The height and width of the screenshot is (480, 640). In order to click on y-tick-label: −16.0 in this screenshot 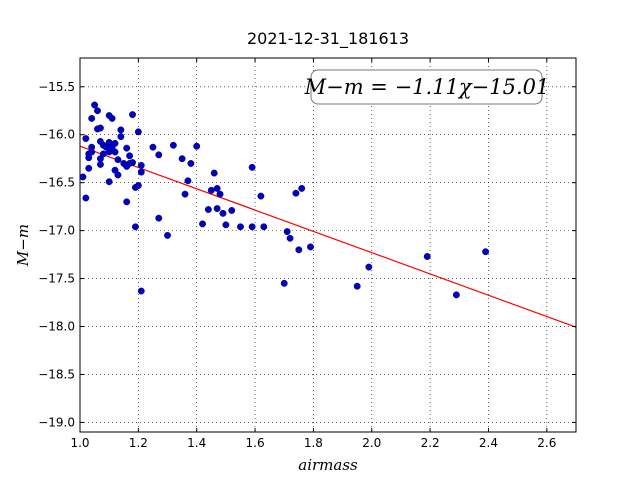, I will do `click(56, 135)`.